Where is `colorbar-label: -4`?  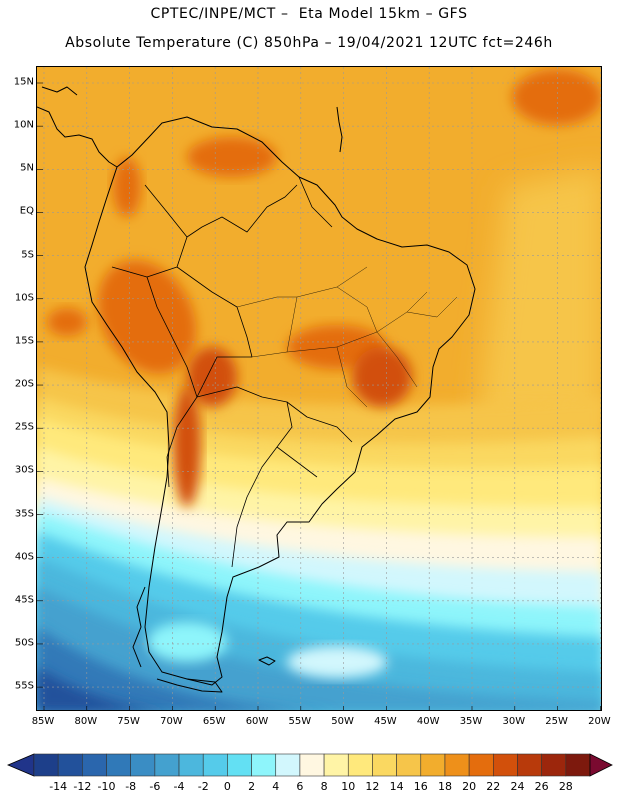 colorbar-label: -4 is located at coordinates (179, 786).